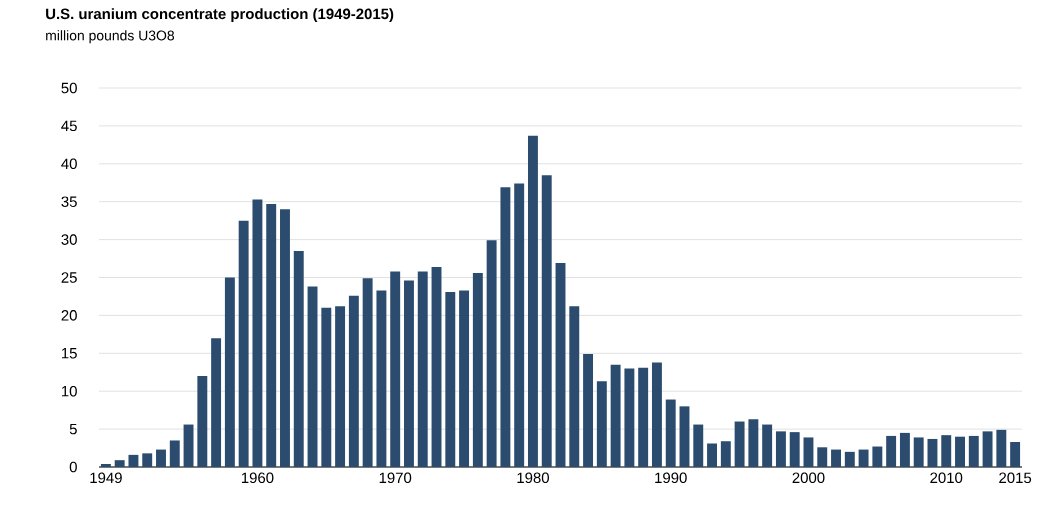 This screenshot has width=1037, height=513. Describe the element at coordinates (69, 88) in the screenshot. I see `y-tick-label: 50` at that location.